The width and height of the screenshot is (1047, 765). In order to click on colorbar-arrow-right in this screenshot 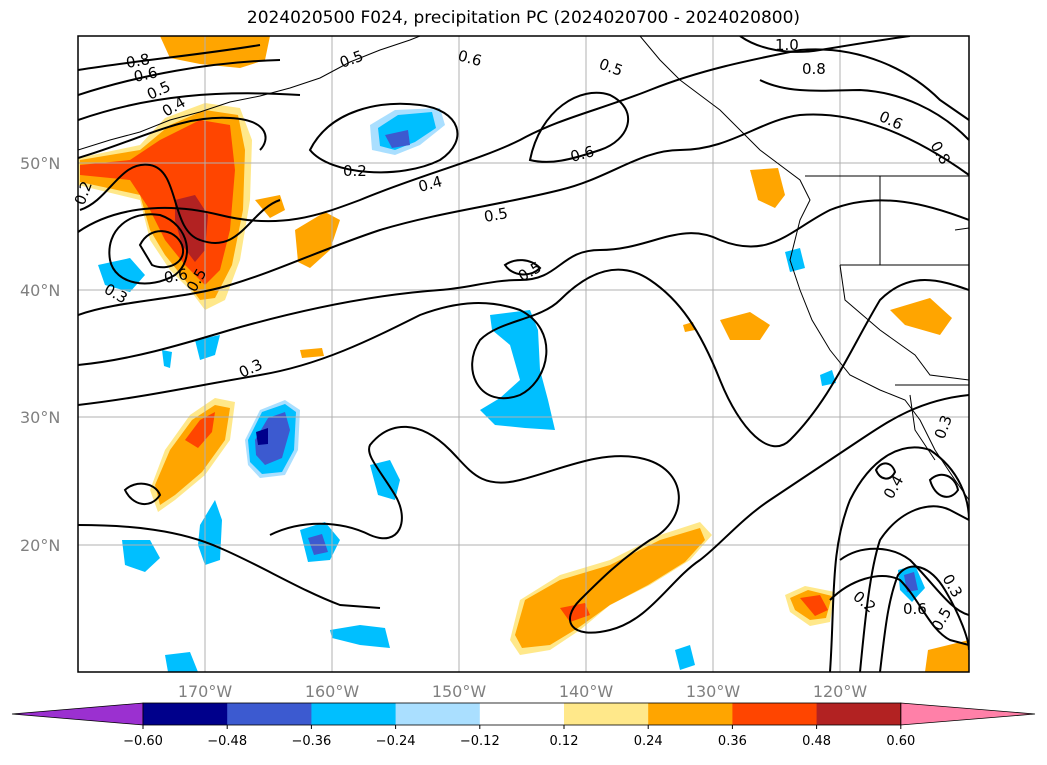, I will do `click(968, 714)`.